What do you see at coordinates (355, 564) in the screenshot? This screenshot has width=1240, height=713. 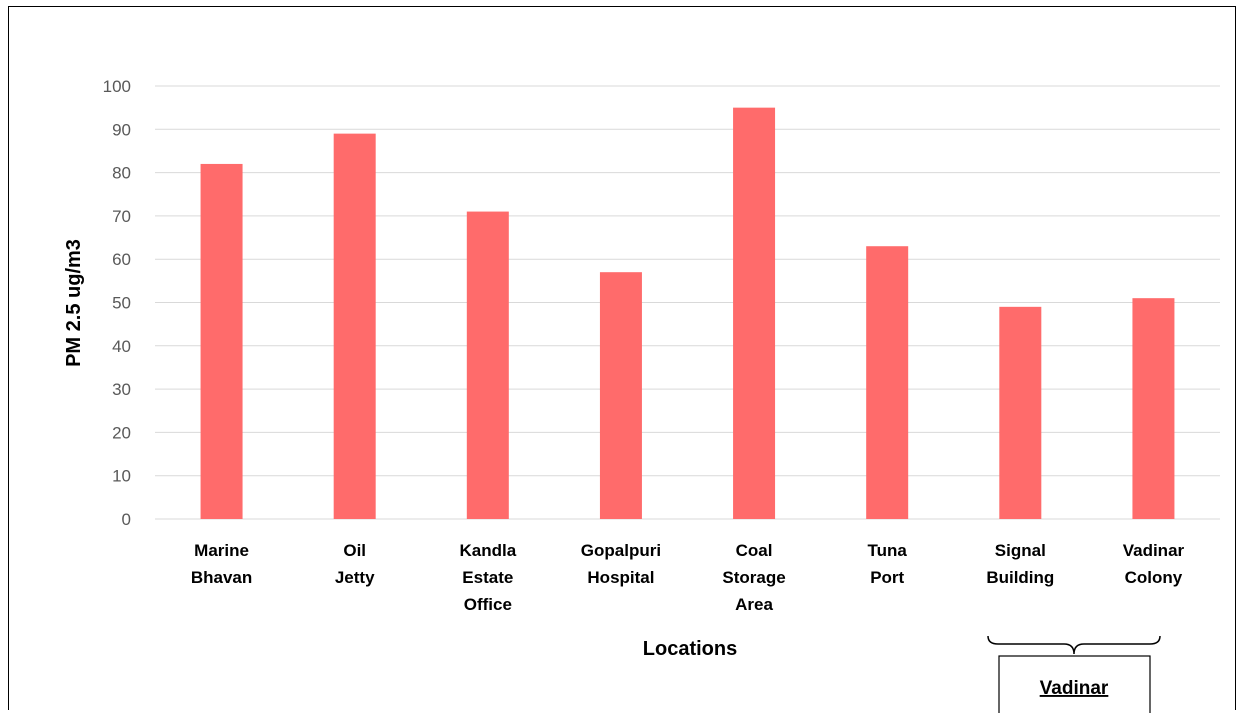 I see `x-tick-label: Oil Jetty` at bounding box center [355, 564].